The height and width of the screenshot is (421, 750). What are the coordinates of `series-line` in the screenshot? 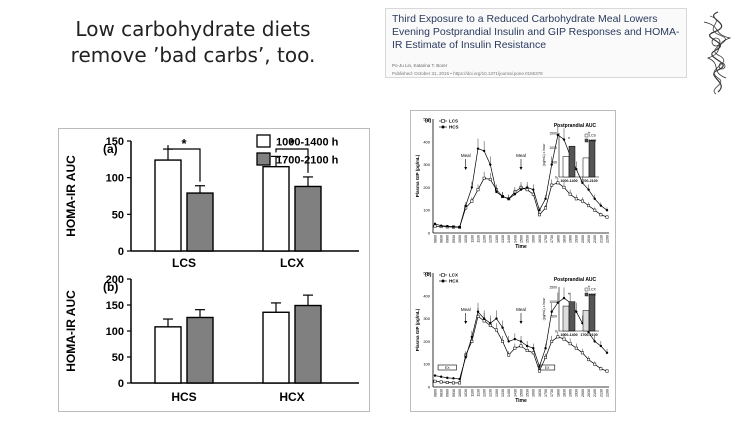 It's located at (521, 349).